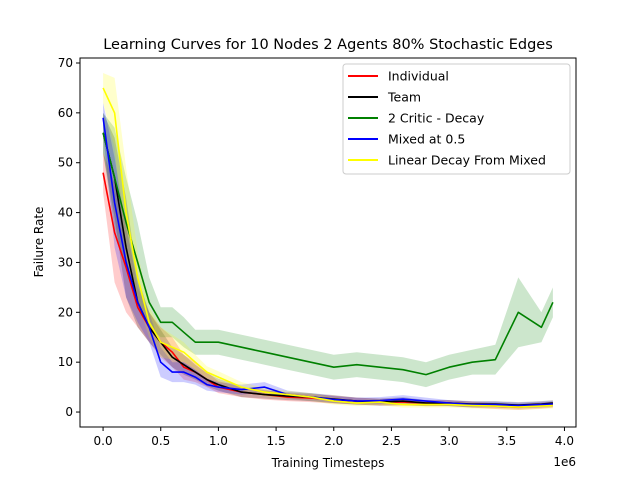  Describe the element at coordinates (436, 118) in the screenshot. I see `legend-label-2: 2 Critic - Decay` at that location.